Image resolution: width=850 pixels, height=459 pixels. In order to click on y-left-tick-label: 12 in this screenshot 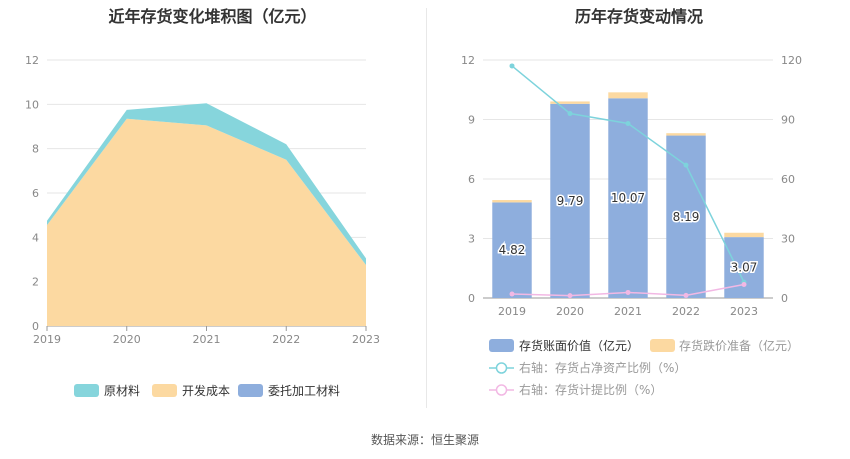, I will do `click(468, 60)`.